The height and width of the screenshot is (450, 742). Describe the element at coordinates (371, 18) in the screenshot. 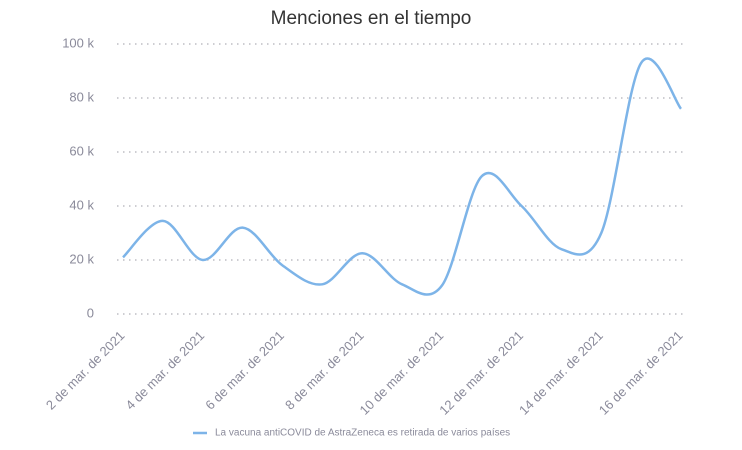

I see `chart-title: Menciones en el tiempo` at that location.